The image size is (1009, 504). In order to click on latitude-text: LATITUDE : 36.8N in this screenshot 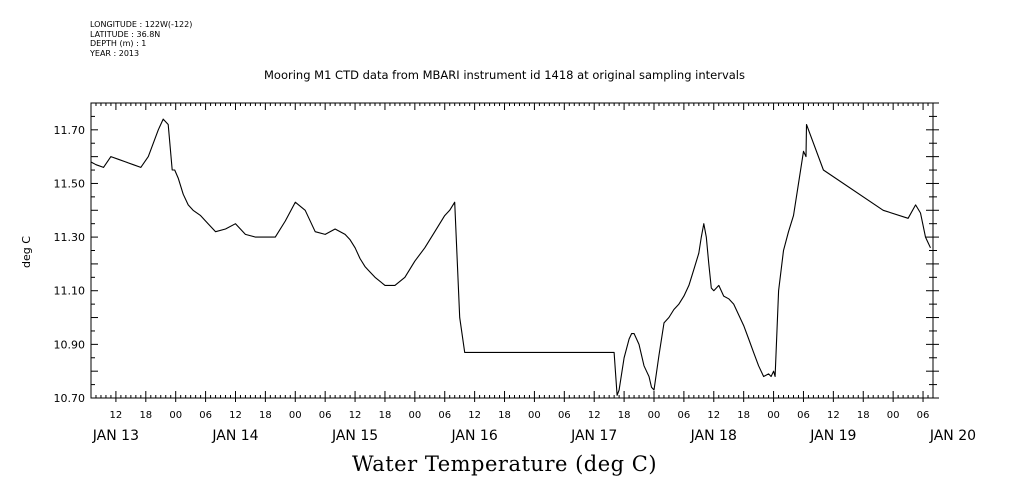, I will do `click(125, 34)`.